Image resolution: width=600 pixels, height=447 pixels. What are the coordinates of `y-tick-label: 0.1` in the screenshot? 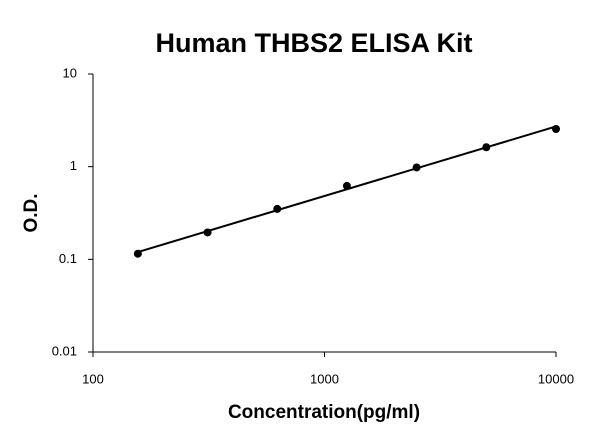 It's located at (68, 258).